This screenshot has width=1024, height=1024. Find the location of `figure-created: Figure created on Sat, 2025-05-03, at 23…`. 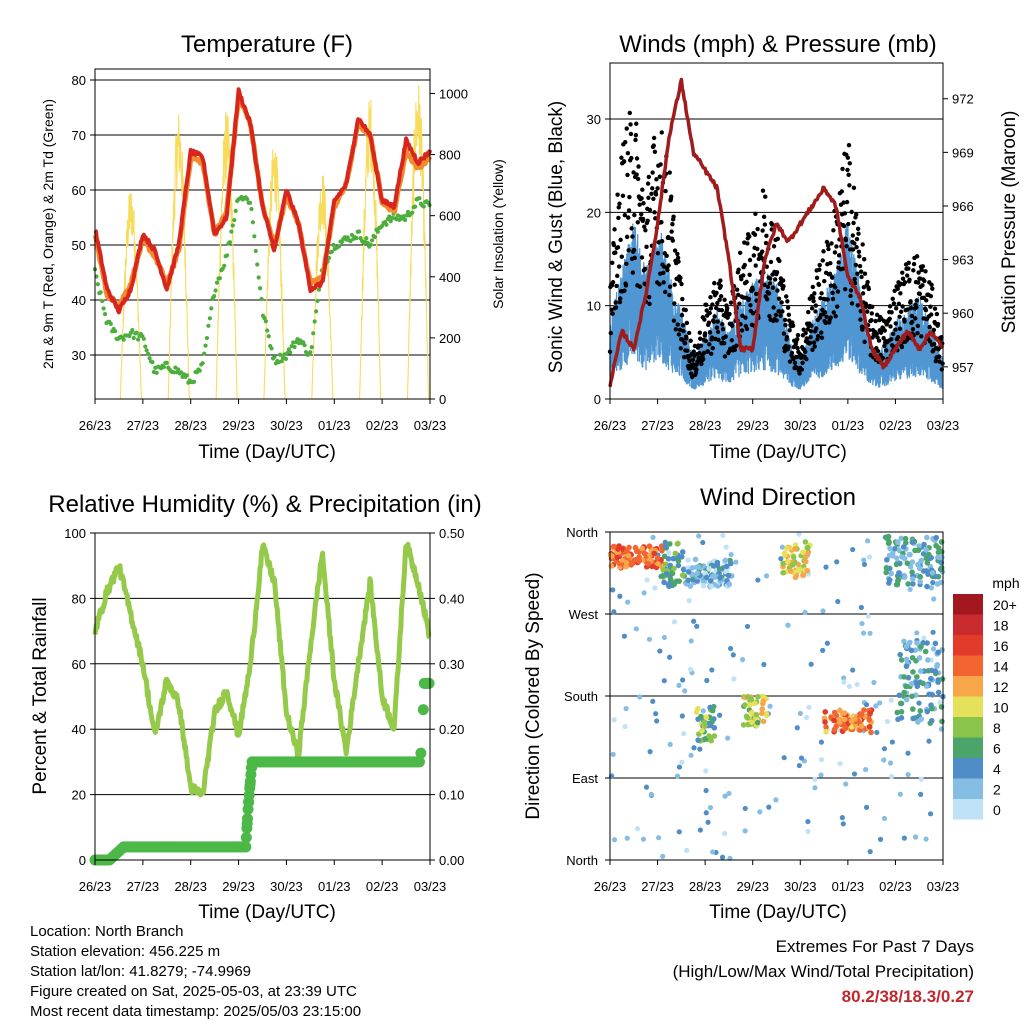

figure-created: Figure created on Sat, 2025-05-03, at 23… is located at coordinates (193, 991).